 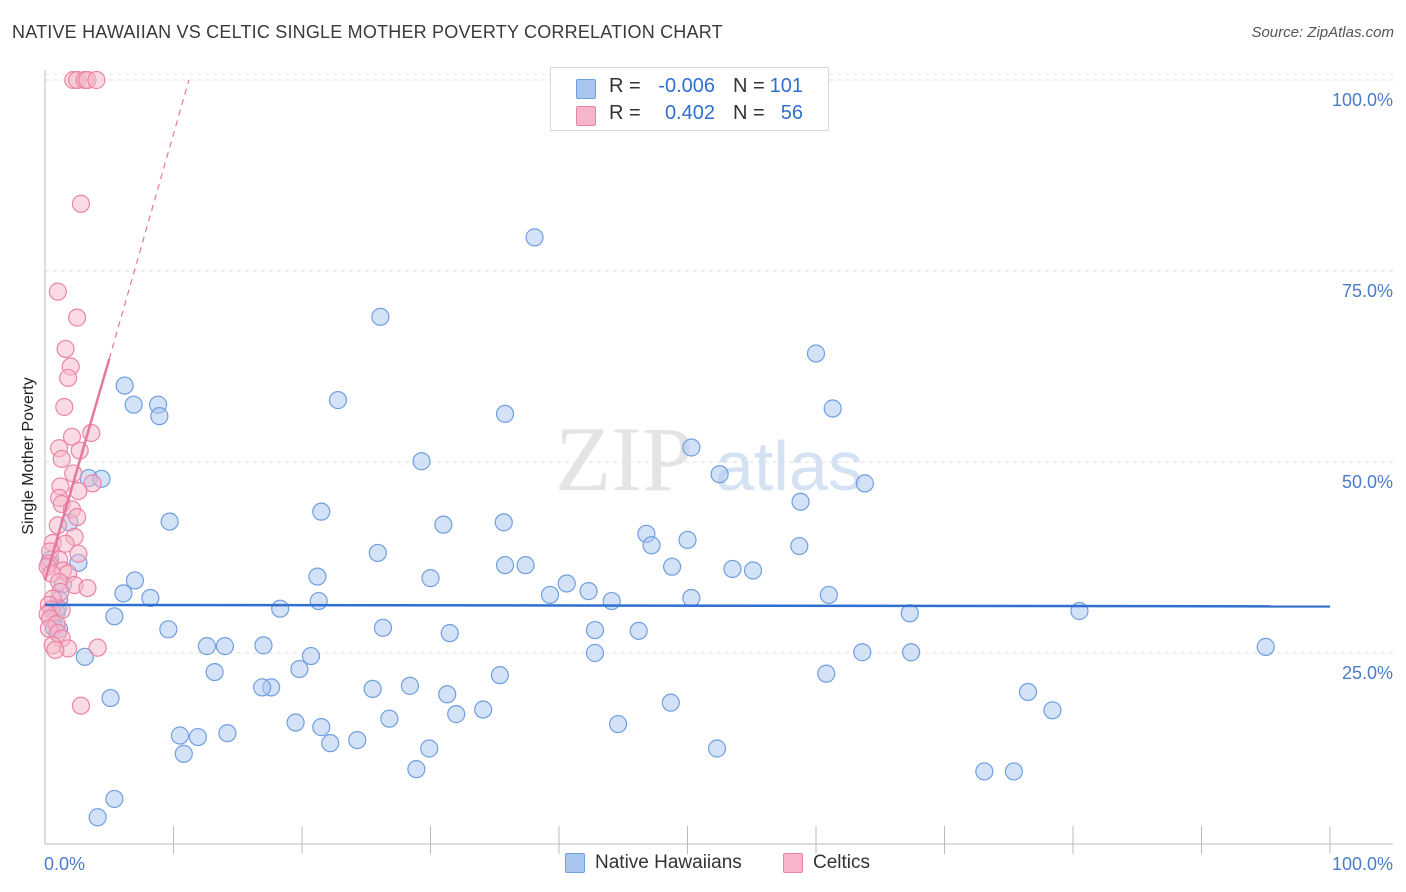 I want to click on legend-n-value: 101, so click(x=786, y=86).